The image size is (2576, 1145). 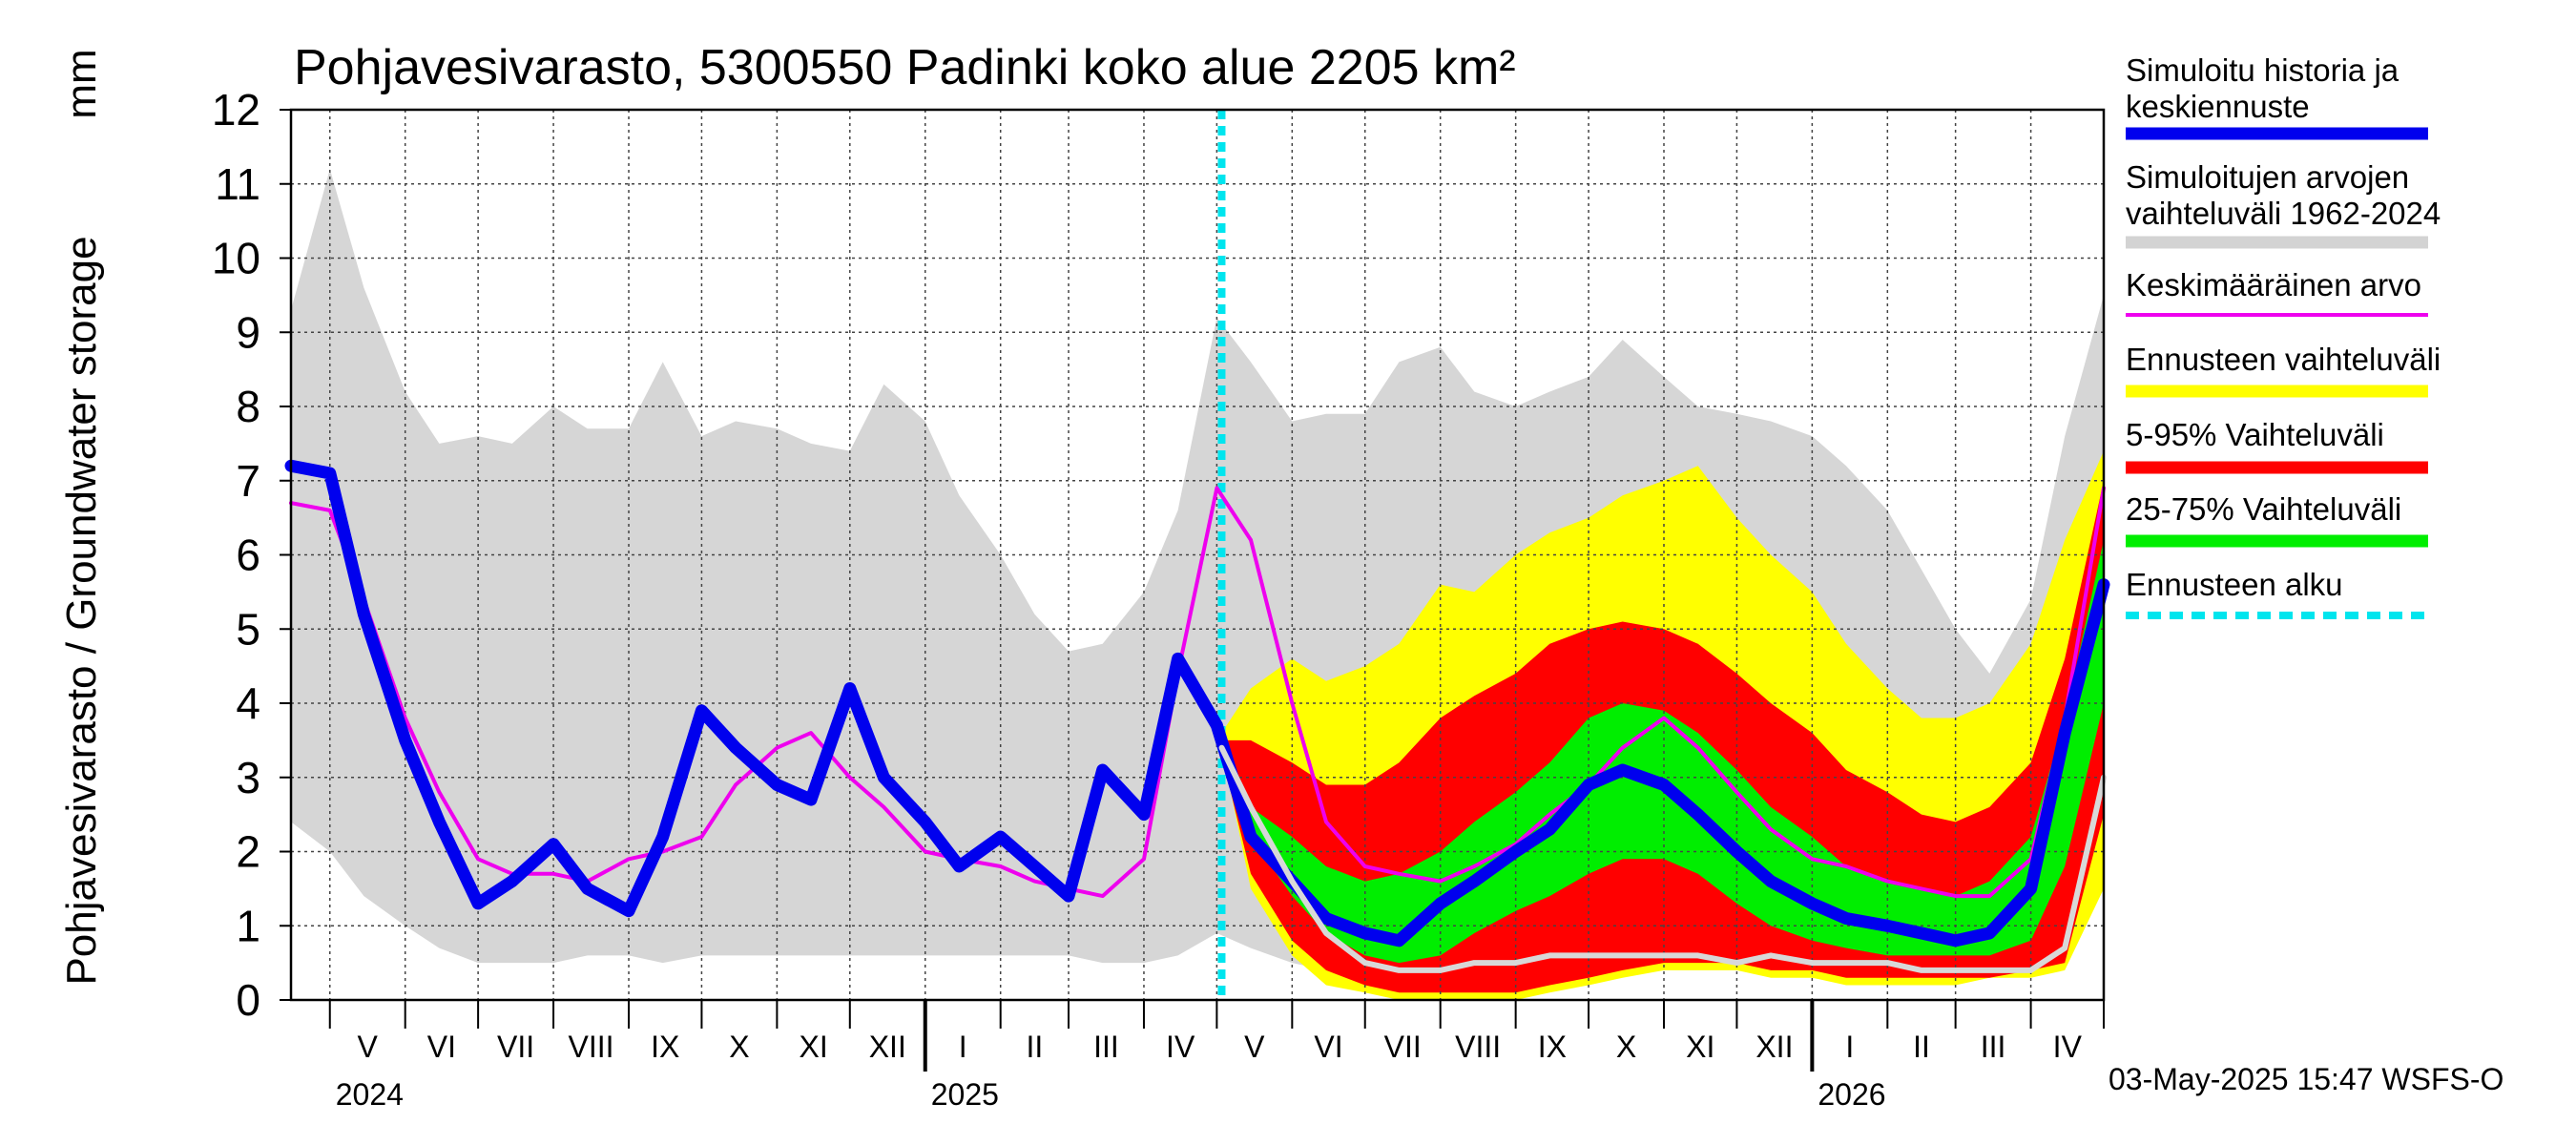 I want to click on y-tick-label-8: 8, so click(x=248, y=406).